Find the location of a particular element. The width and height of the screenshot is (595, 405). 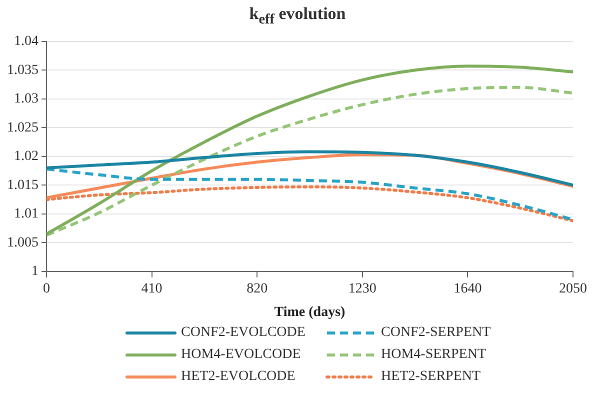

y-tick-label: 1.025 is located at coordinates (22, 128).